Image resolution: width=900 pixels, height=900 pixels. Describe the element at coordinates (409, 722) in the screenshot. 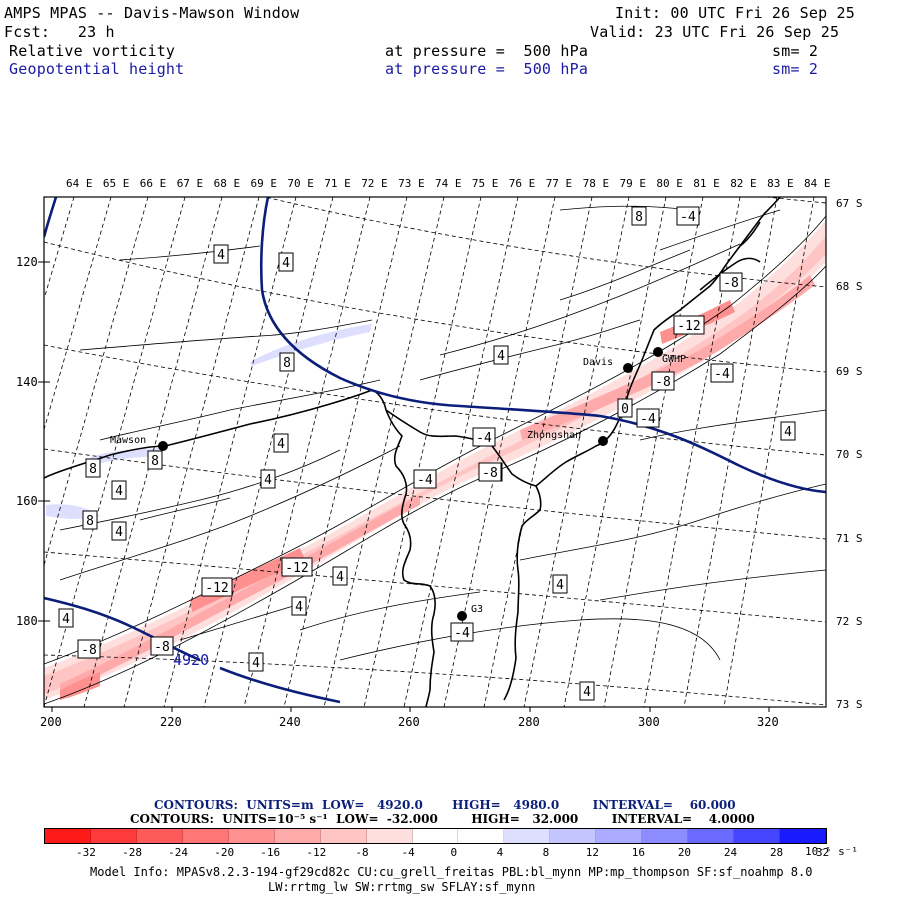

I see `x-tick-label: 260` at that location.